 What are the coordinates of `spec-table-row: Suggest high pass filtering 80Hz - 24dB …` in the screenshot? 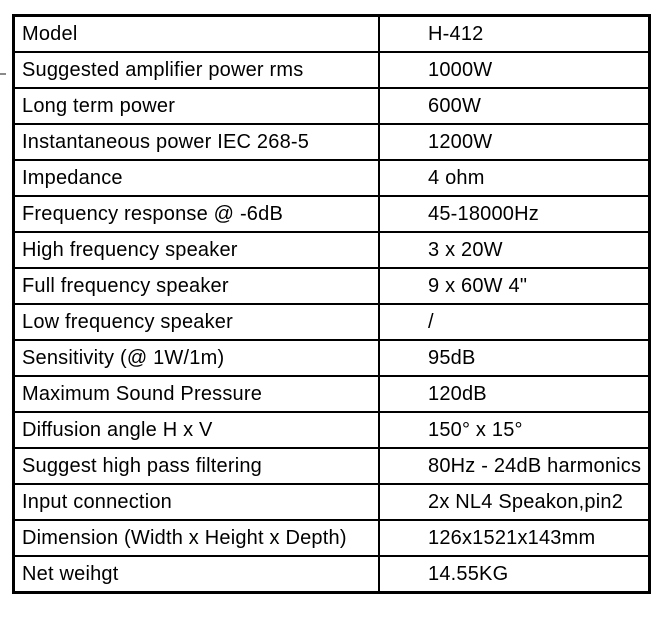 It's located at (331, 466).